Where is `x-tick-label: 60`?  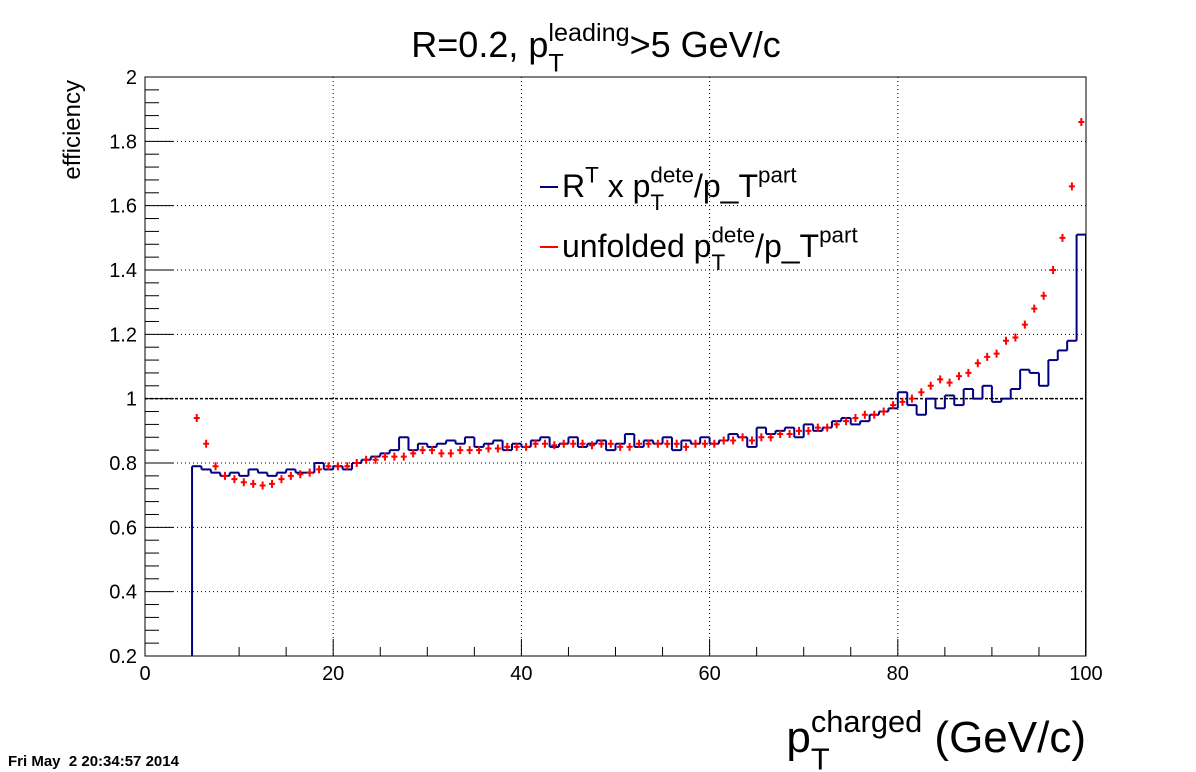 x-tick-label: 60 is located at coordinates (709, 674).